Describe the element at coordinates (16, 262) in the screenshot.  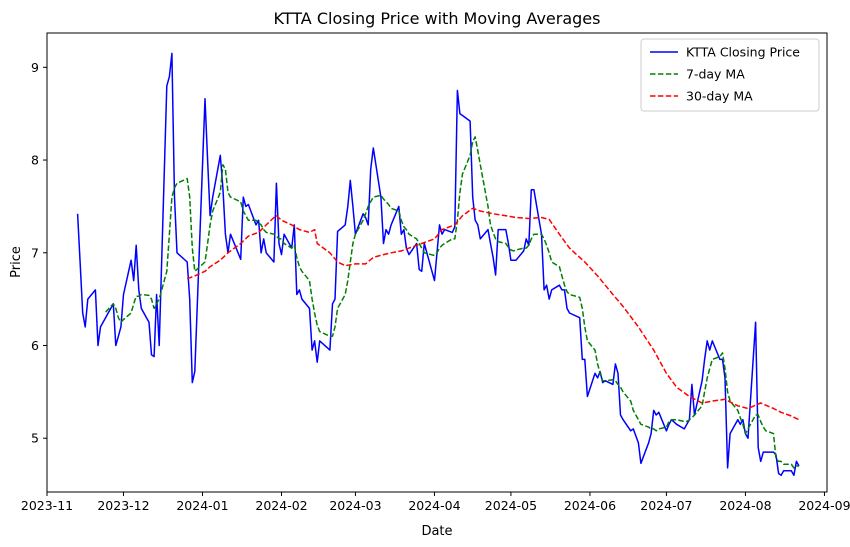
I see `y-axis-label: Price` at that location.